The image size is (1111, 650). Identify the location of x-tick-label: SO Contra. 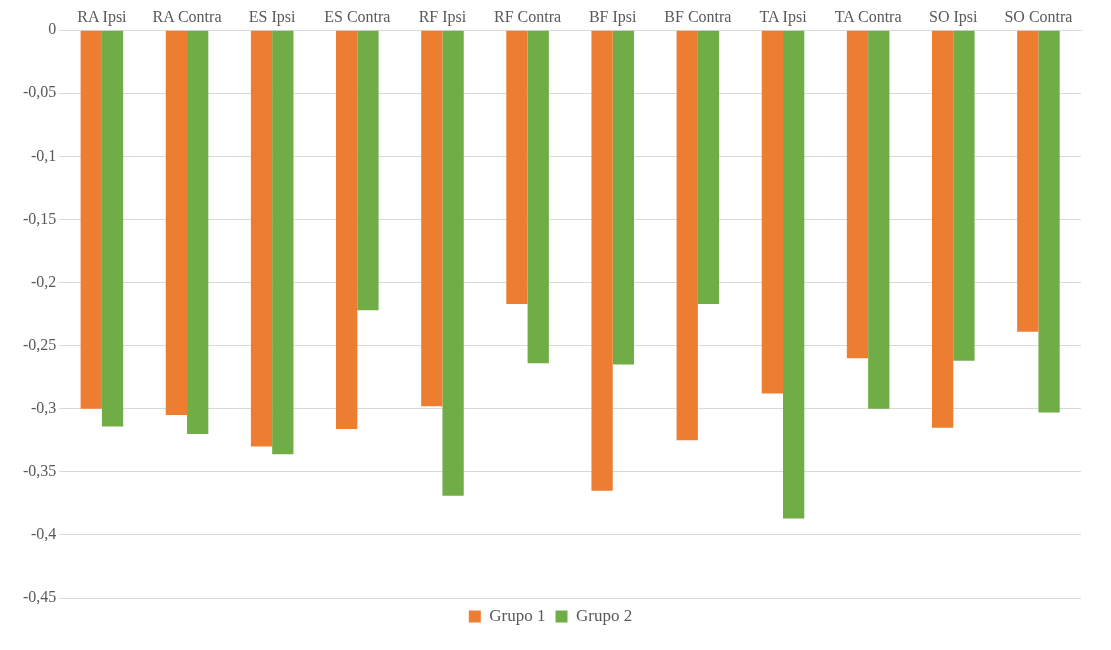
(1038, 16).